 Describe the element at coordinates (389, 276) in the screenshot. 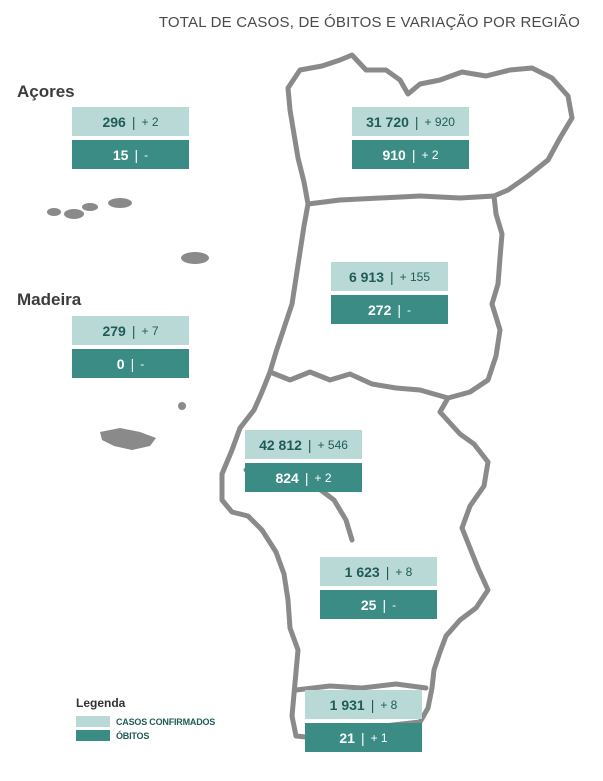

I see `cases-row: 6 913 | + 155` at that location.